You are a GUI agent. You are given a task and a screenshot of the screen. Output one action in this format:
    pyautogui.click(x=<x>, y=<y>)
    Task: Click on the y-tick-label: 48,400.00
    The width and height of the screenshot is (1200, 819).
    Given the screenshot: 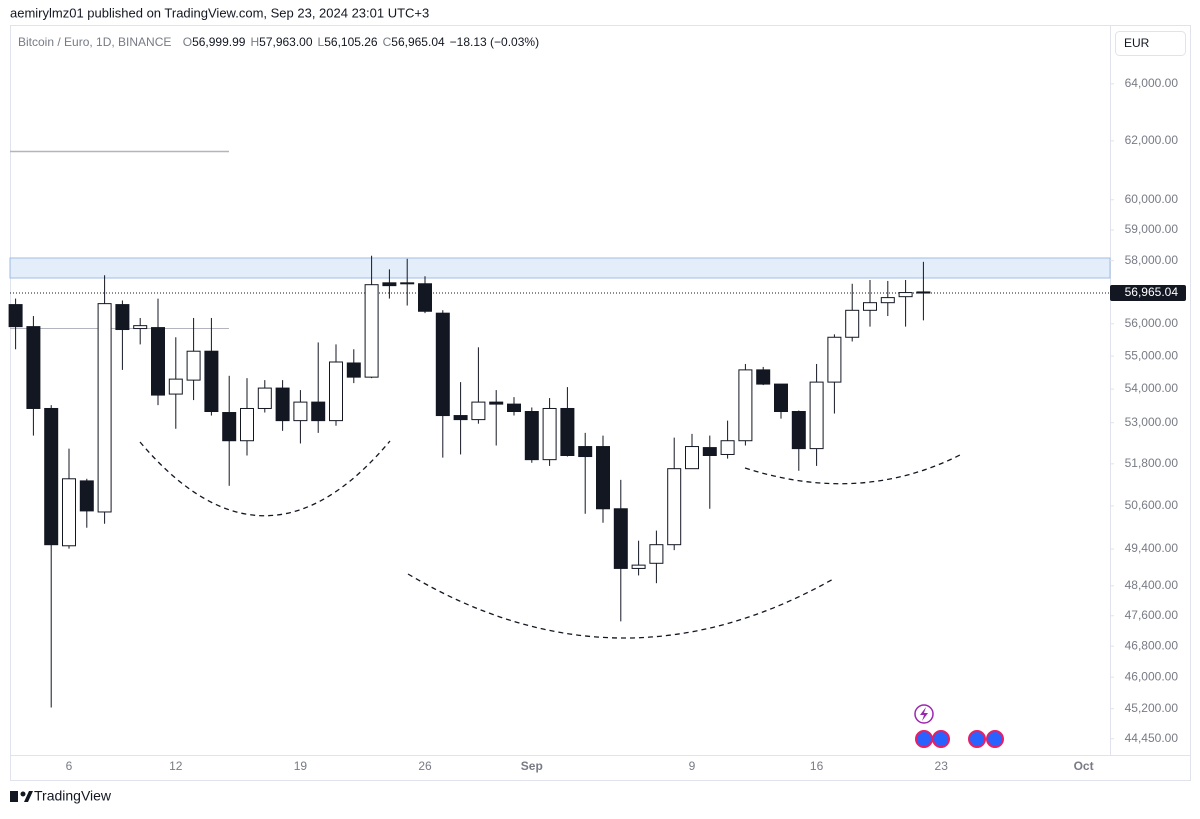 What is the action you would take?
    pyautogui.click(x=1152, y=585)
    